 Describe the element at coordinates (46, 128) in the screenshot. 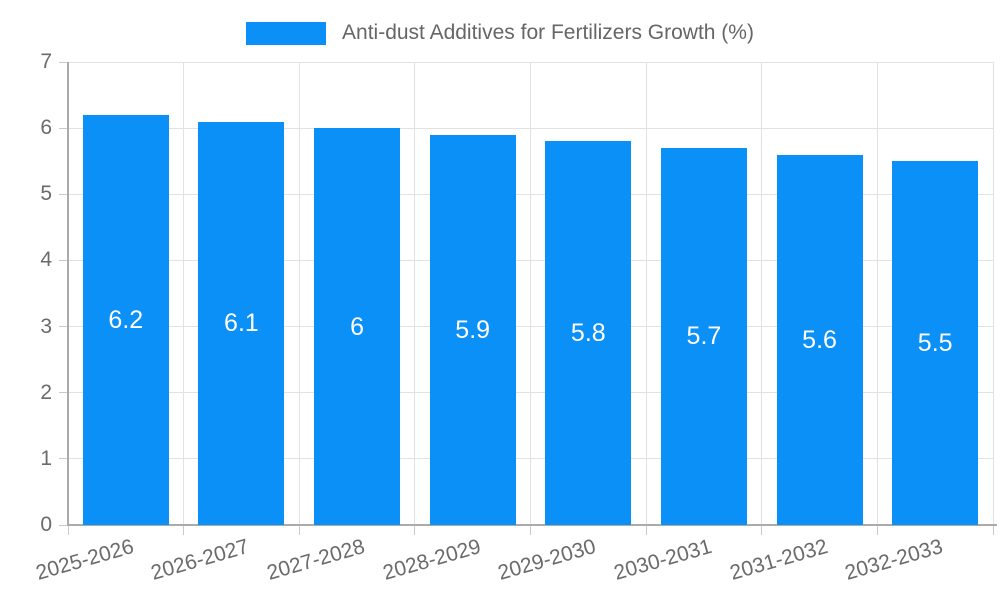

I see `y-tick-label: 6` at that location.